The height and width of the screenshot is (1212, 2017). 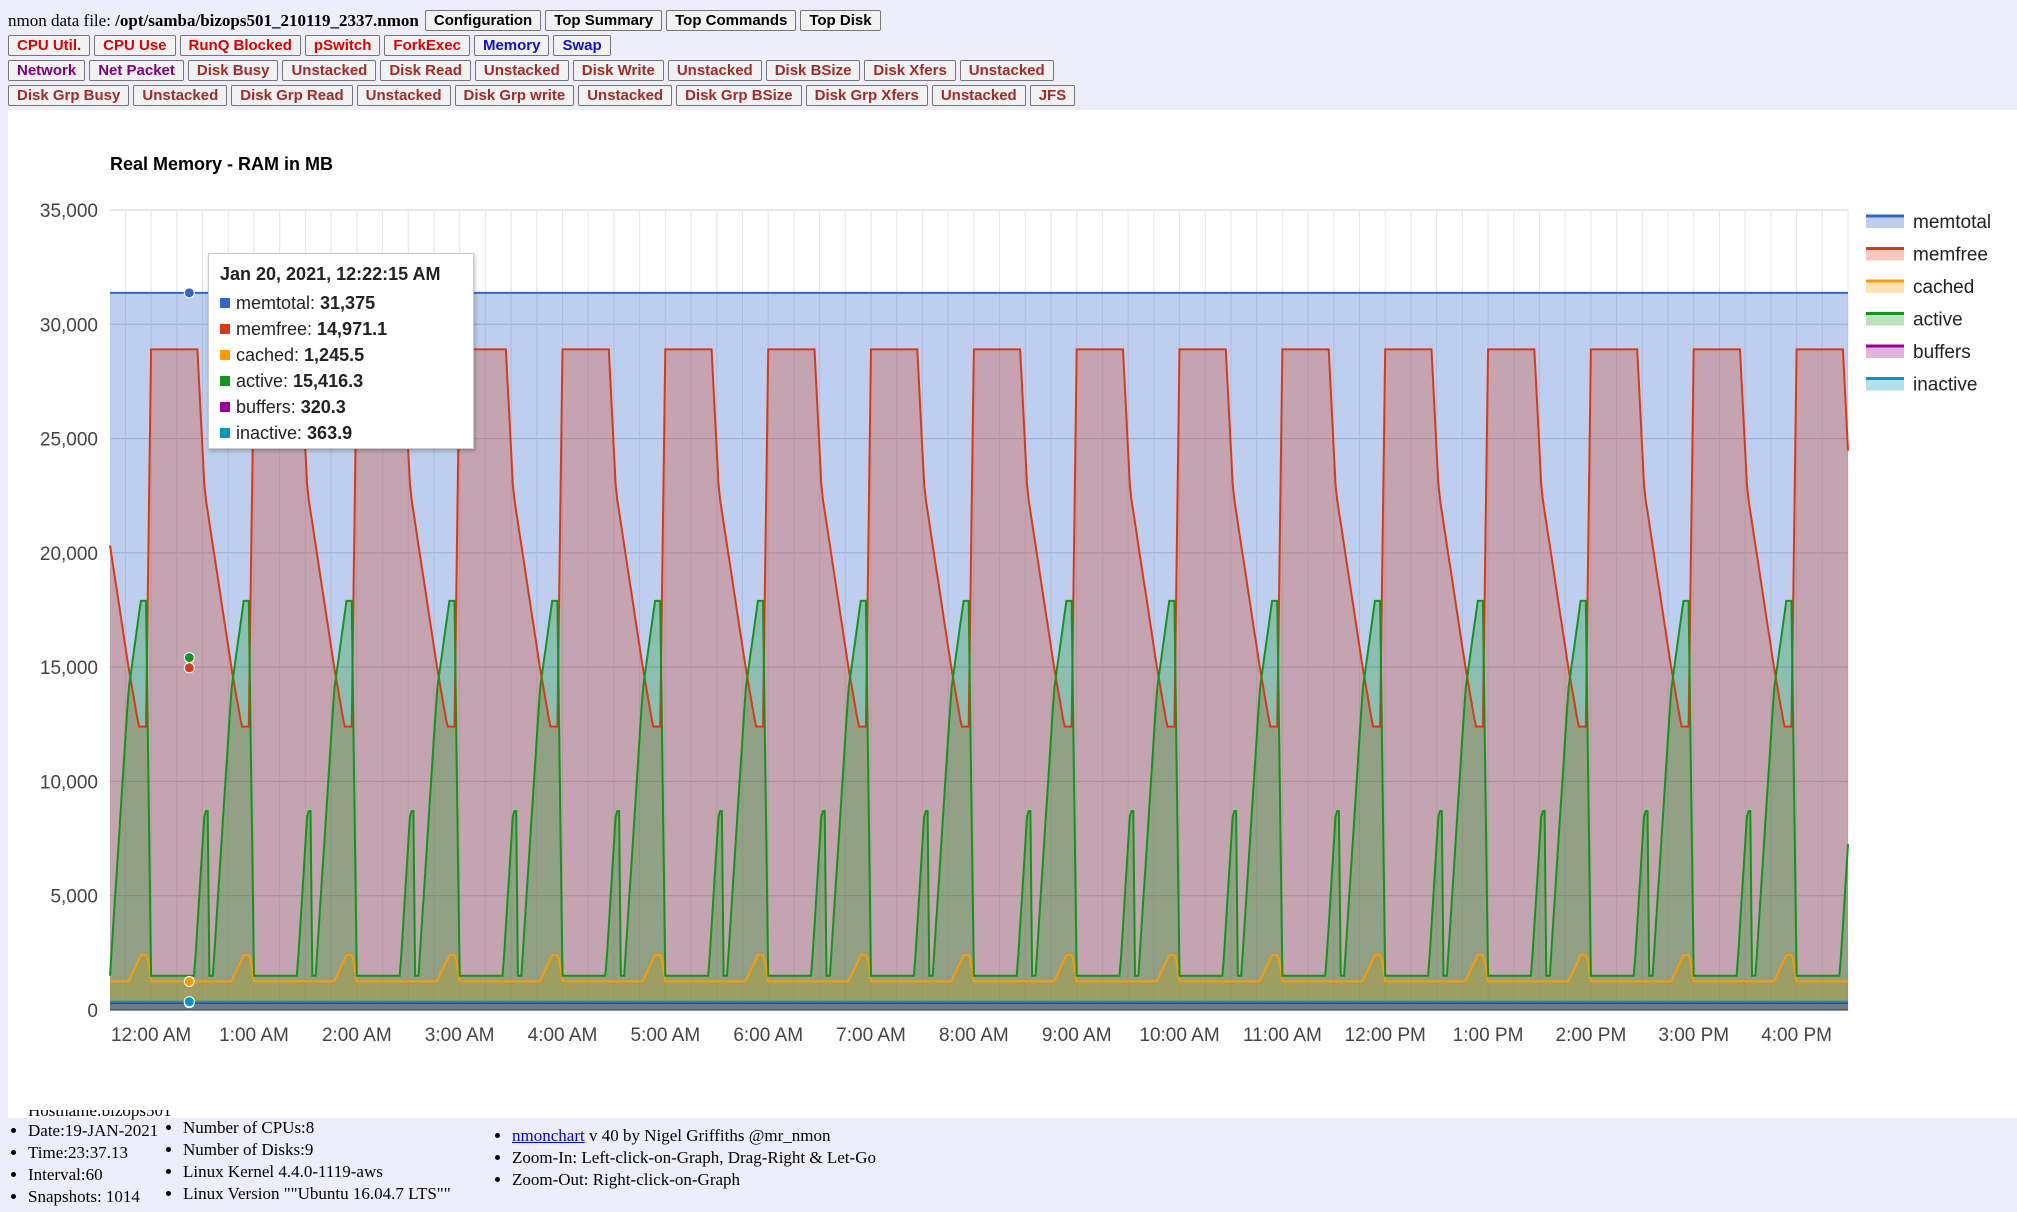 I want to click on x-tick-label: 4:00 AM, so click(x=563, y=1035).